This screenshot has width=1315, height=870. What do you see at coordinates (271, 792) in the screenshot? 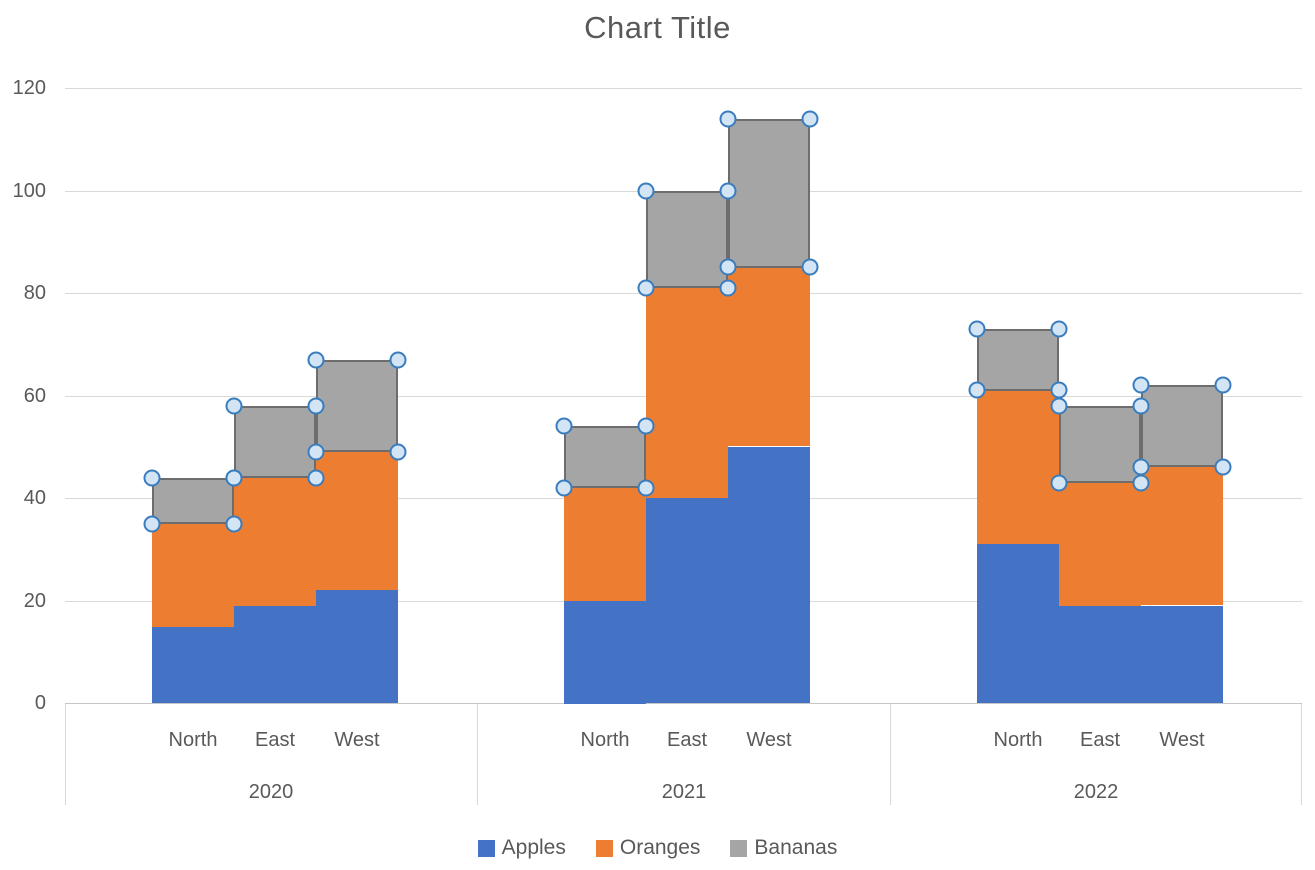
I see `year-label: 2020` at bounding box center [271, 792].